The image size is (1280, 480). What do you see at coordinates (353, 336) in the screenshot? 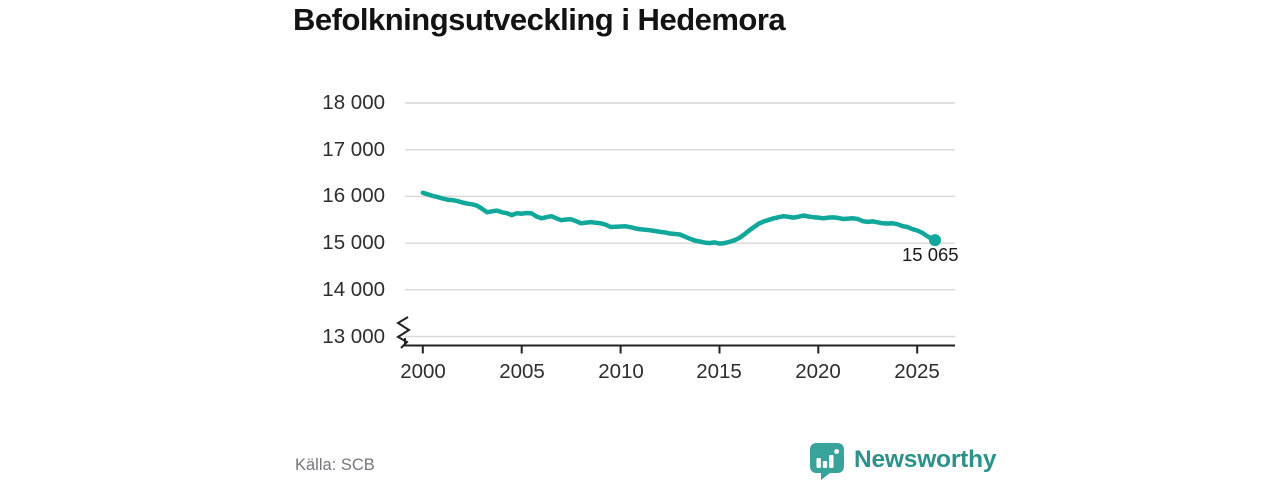
I see `y-axis-label: 13 000` at bounding box center [353, 336].